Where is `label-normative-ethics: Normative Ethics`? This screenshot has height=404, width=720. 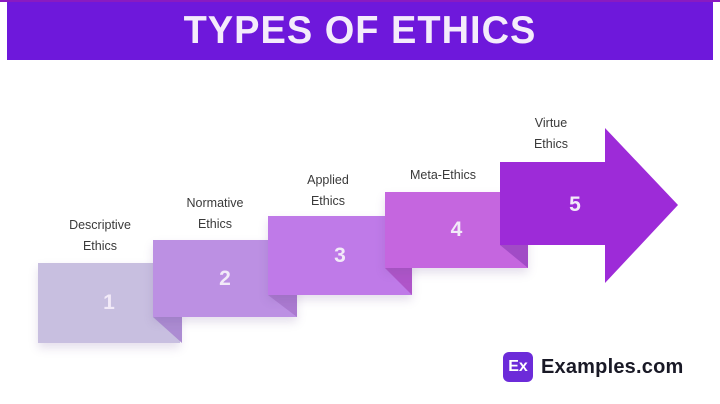 label-normative-ethics: Normative Ethics is located at coordinates (215, 213).